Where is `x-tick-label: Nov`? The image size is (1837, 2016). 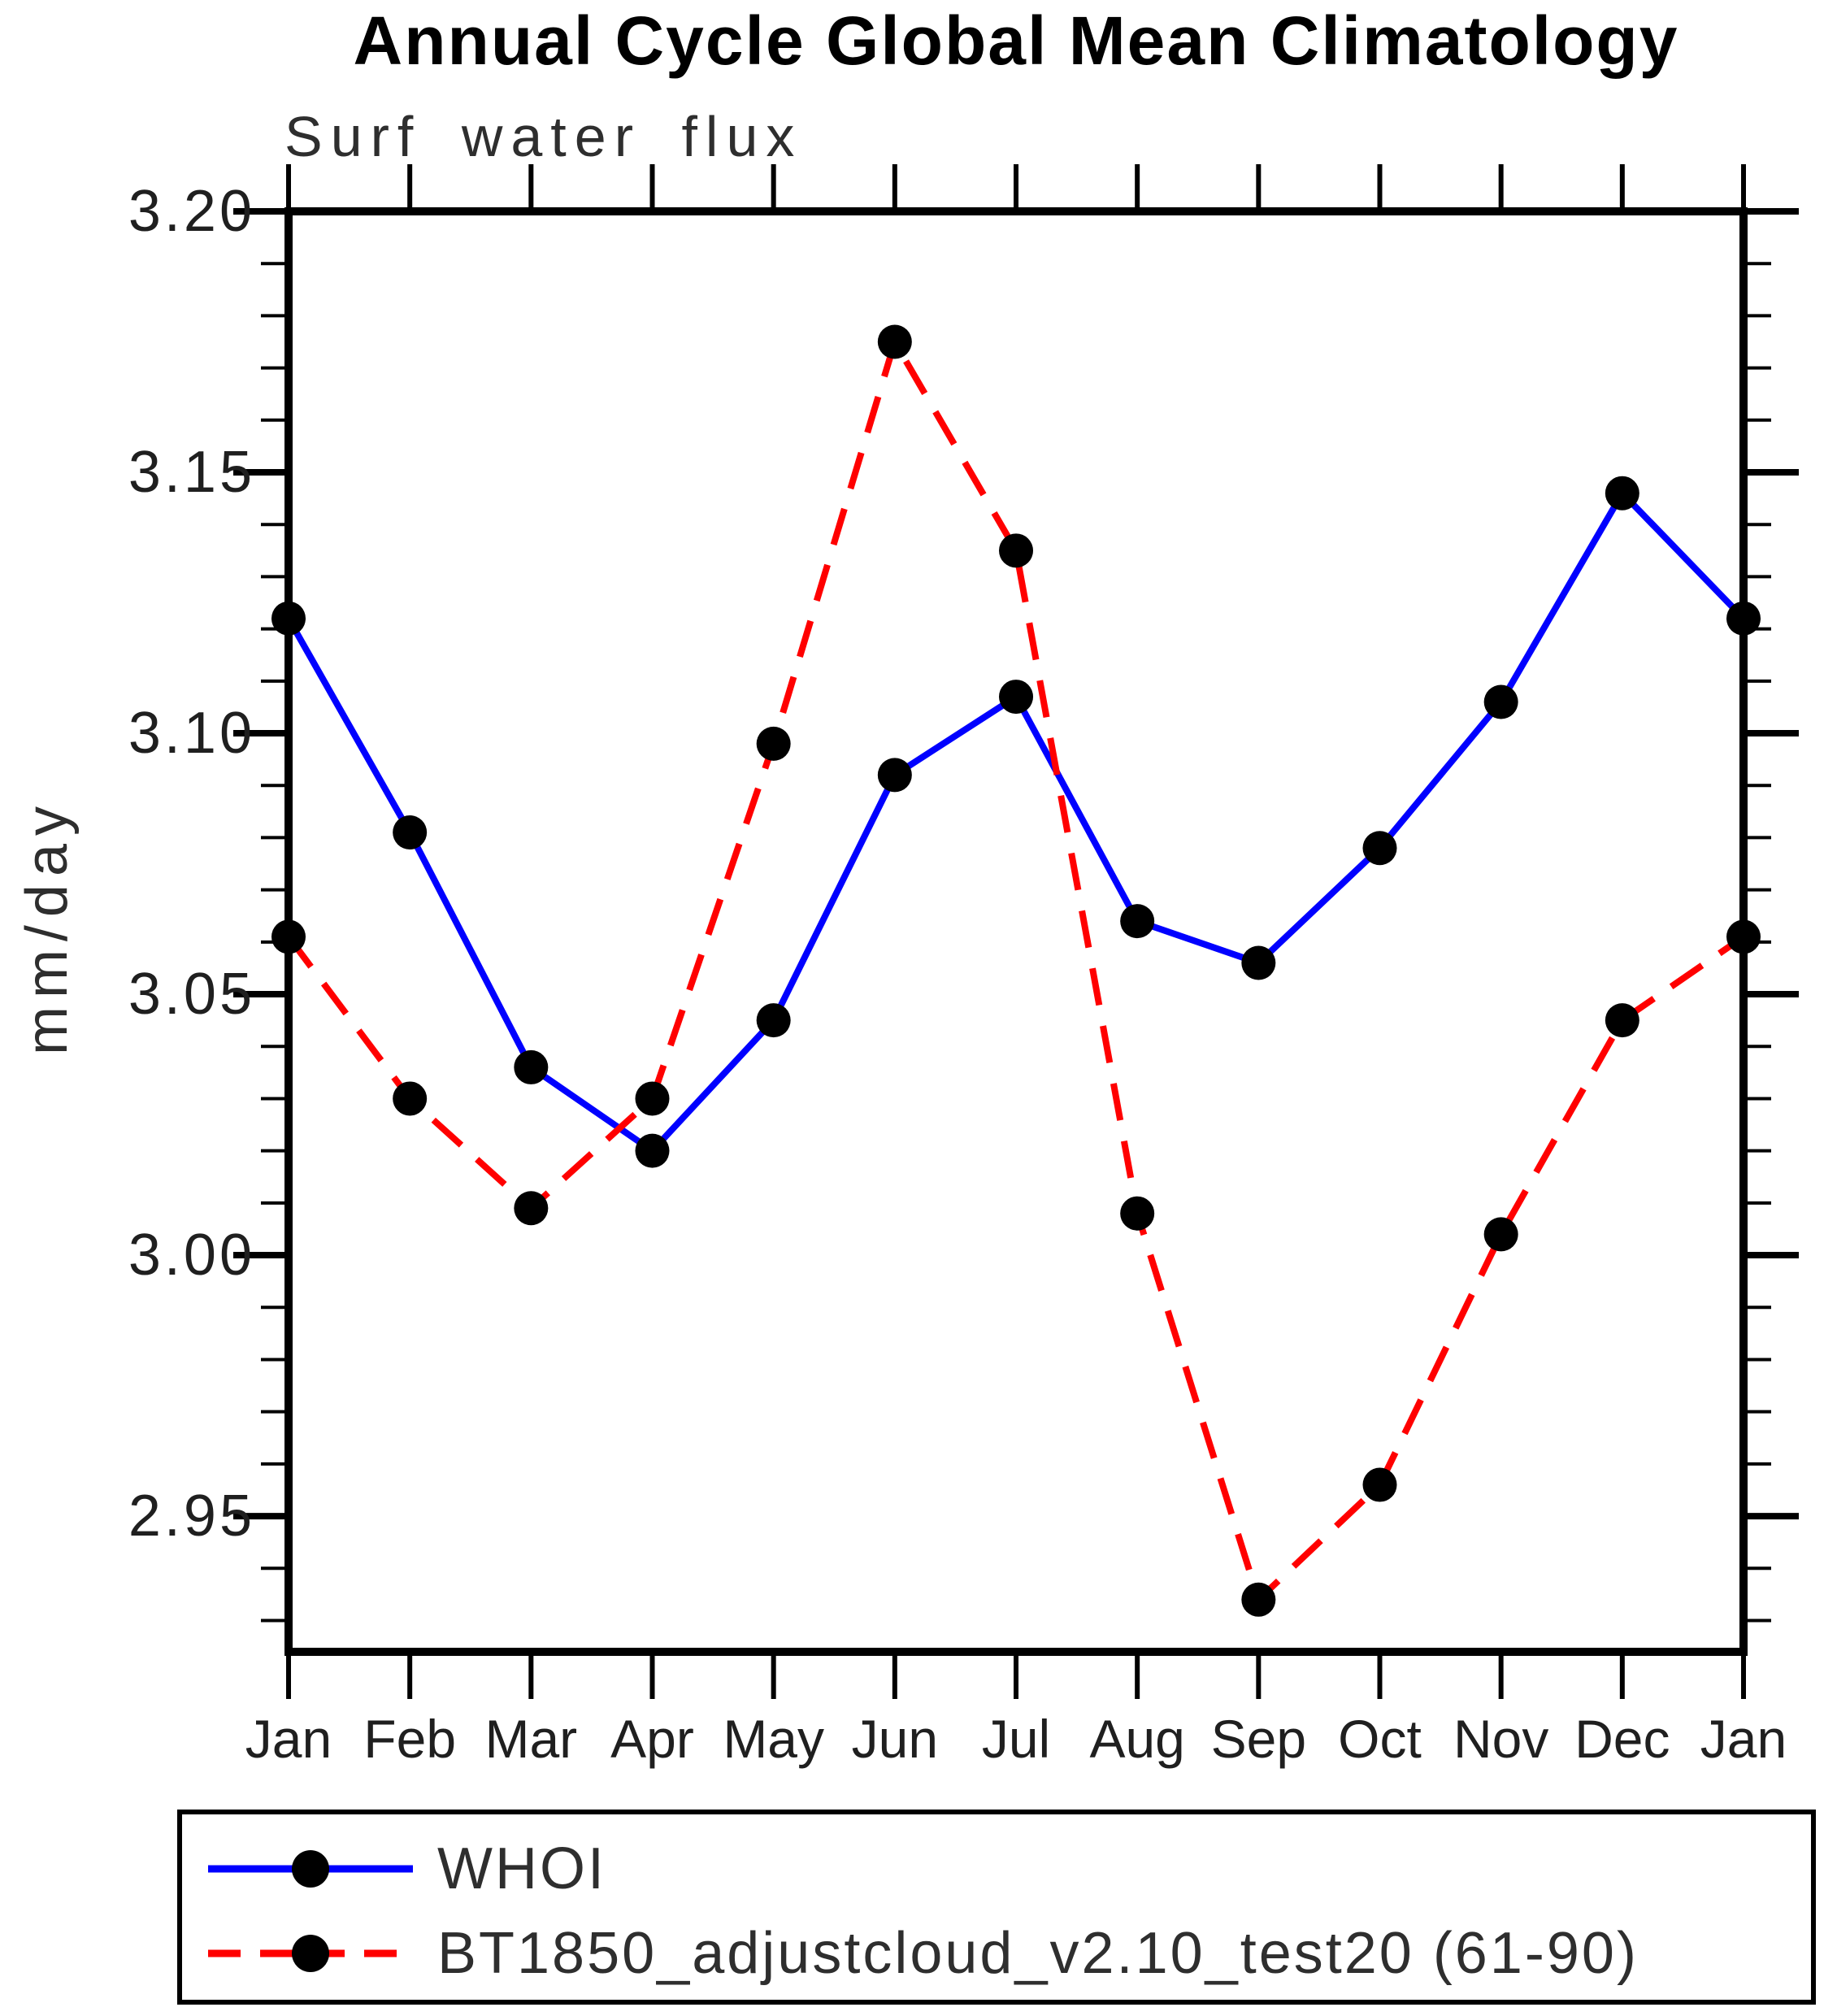
x-tick-label: Nov is located at coordinates (1500, 1739).